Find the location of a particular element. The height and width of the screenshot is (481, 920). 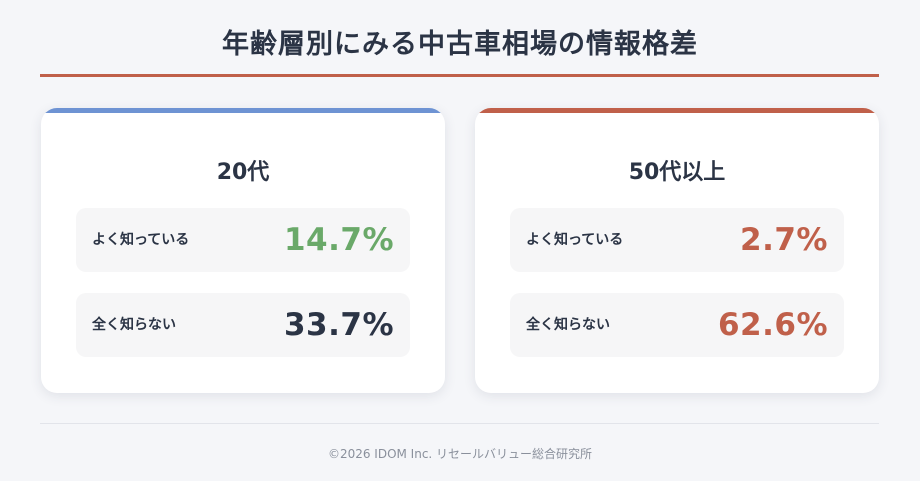

footer-copyright: ©2026 IDOM Inc. リセールバリュー総合研究所 is located at coordinates (460, 454).